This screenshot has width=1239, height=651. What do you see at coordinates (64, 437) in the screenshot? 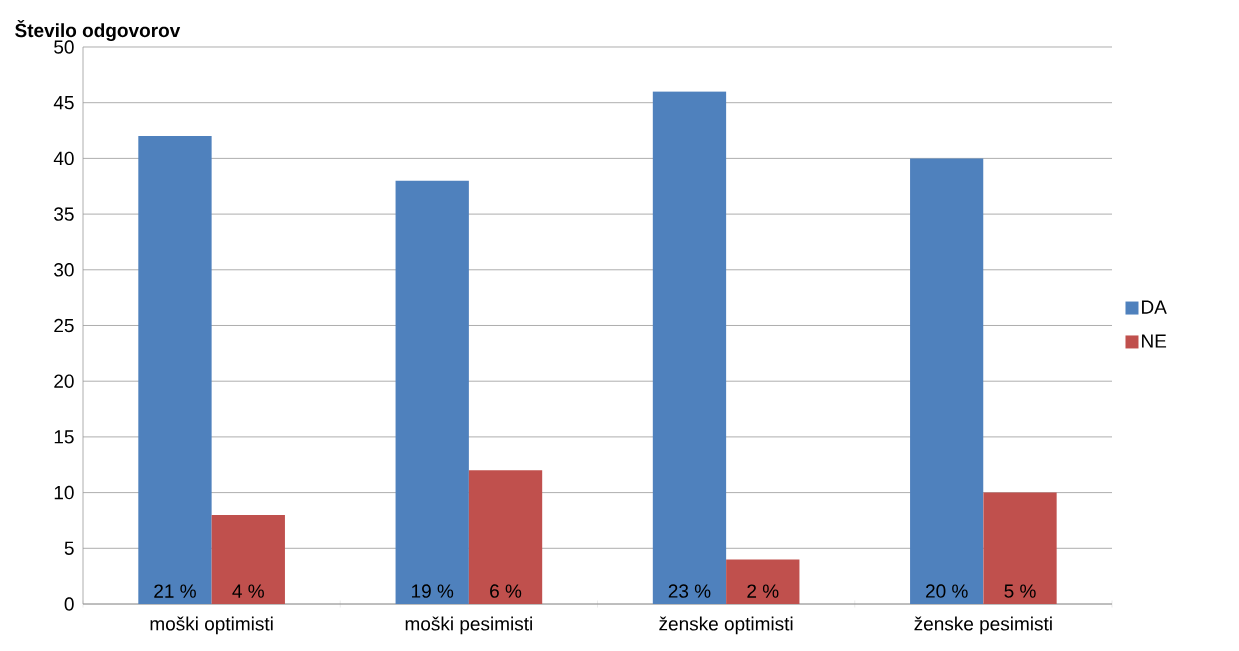
I see `y-tick-label: 15` at bounding box center [64, 437].